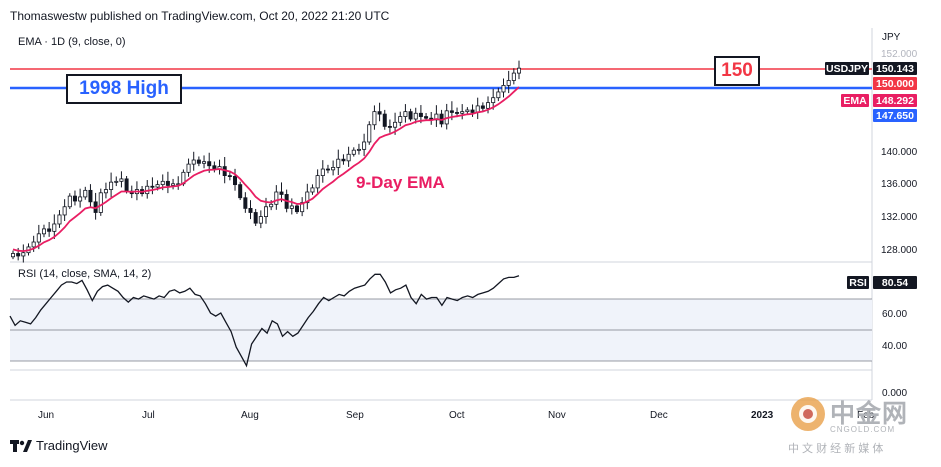 This screenshot has height=467, width=941. Describe the element at coordinates (250, 415) in the screenshot. I see `xlabel-aug: Aug` at that location.